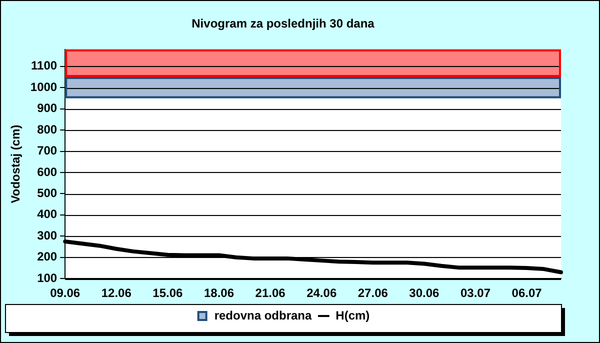  I want to click on y-tick-label: 600, so click(47, 171).